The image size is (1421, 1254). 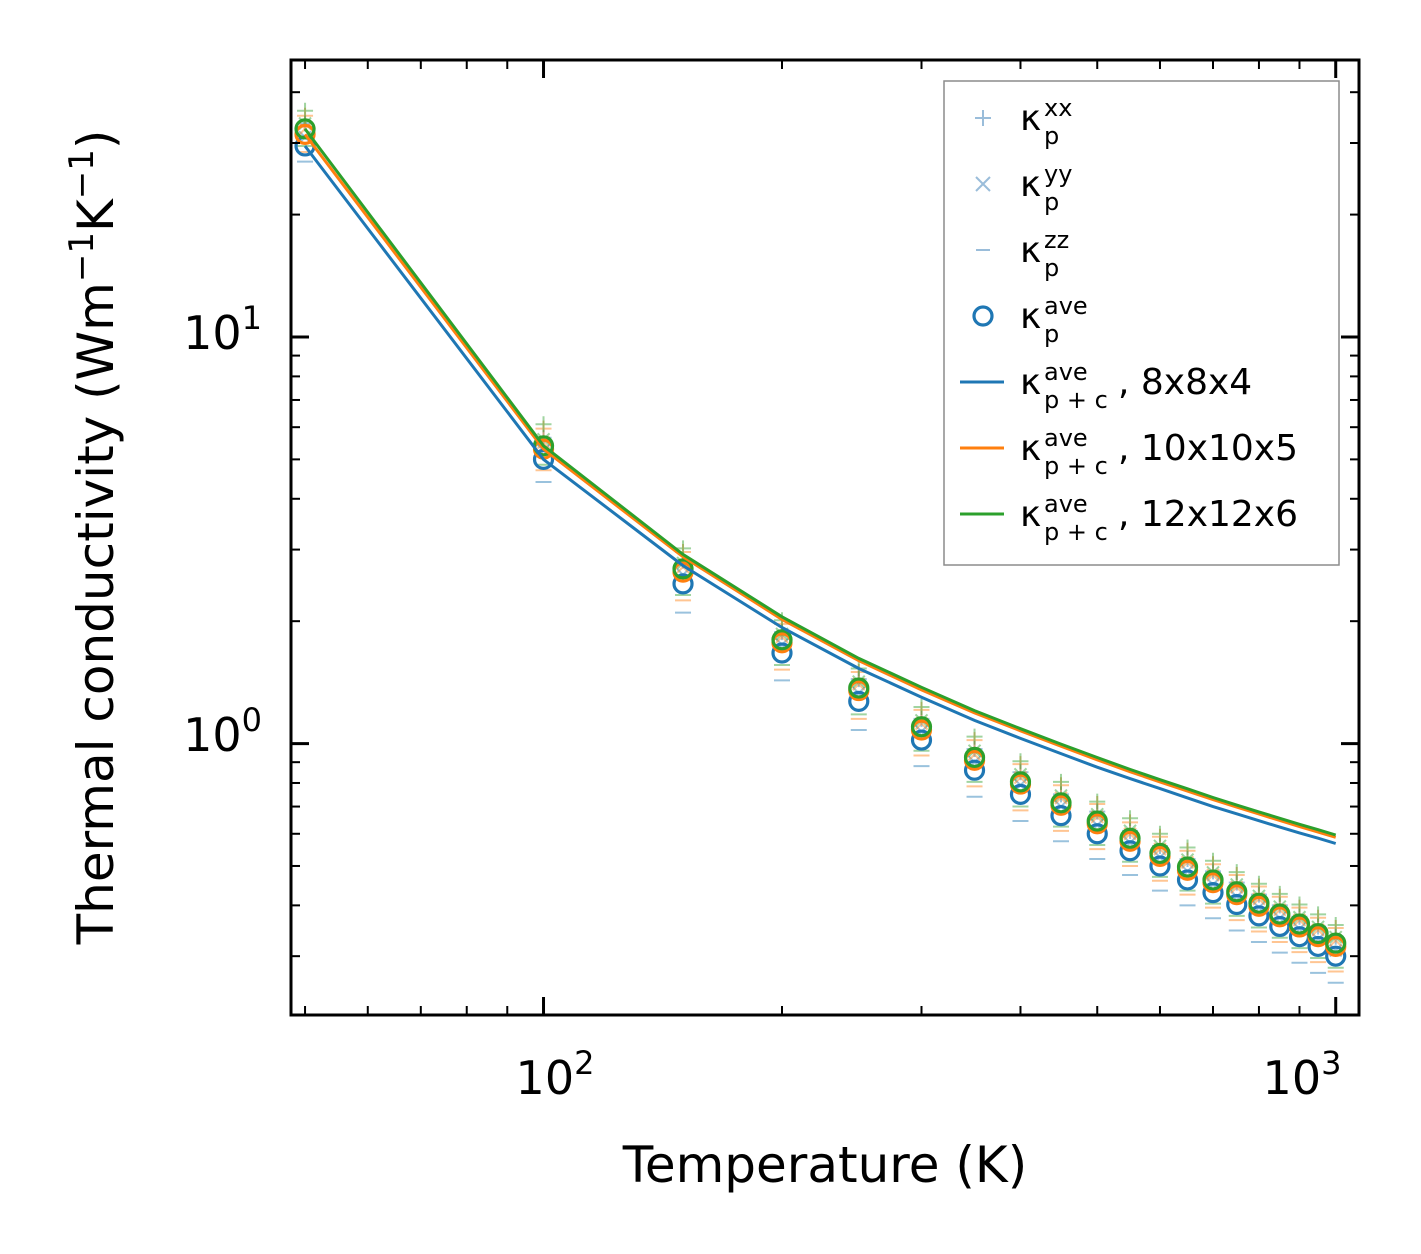 What do you see at coordinates (222, 530) in the screenshot?
I see `y-tick-labels: 10⁰ 10¹` at bounding box center [222, 530].